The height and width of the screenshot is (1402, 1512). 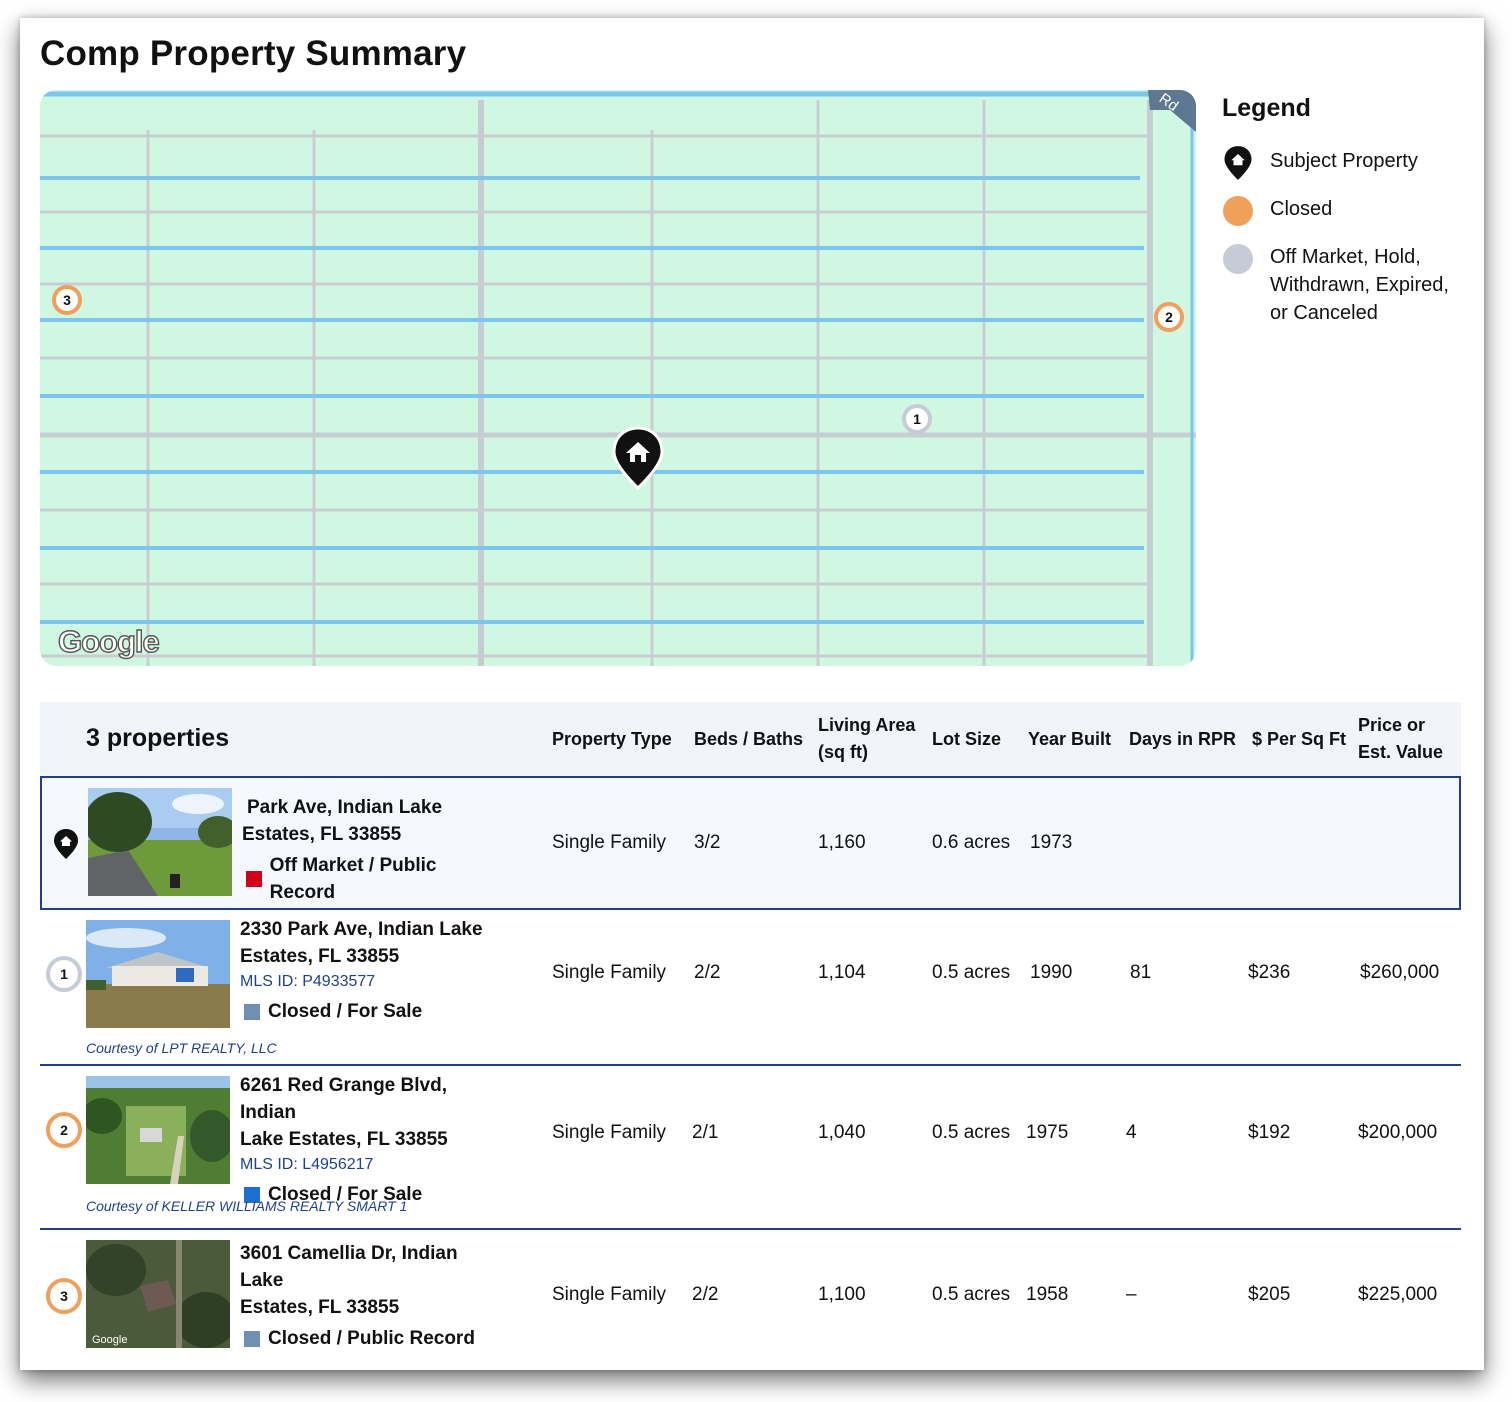 What do you see at coordinates (64, 974) in the screenshot?
I see `comp-marker-1: 1` at bounding box center [64, 974].